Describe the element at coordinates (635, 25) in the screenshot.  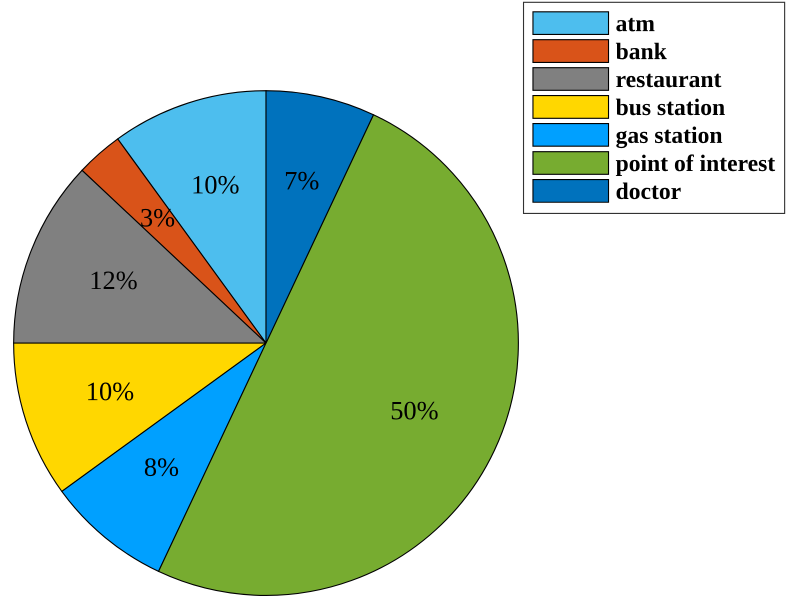
I see `legend-label: atm` at that location.